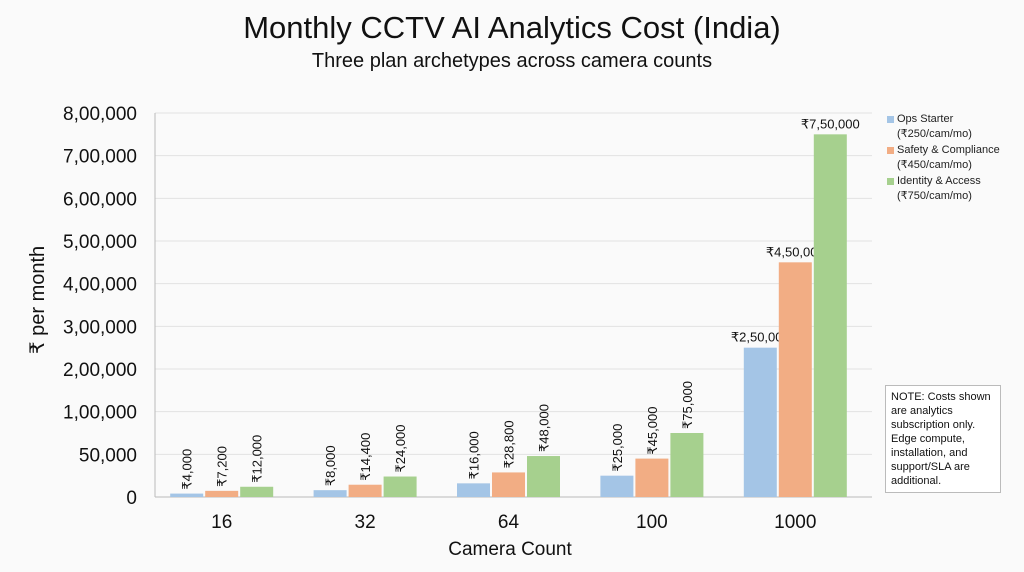 This screenshot has width=1024, height=572. I want to click on x-tick-label: 32, so click(365, 522).